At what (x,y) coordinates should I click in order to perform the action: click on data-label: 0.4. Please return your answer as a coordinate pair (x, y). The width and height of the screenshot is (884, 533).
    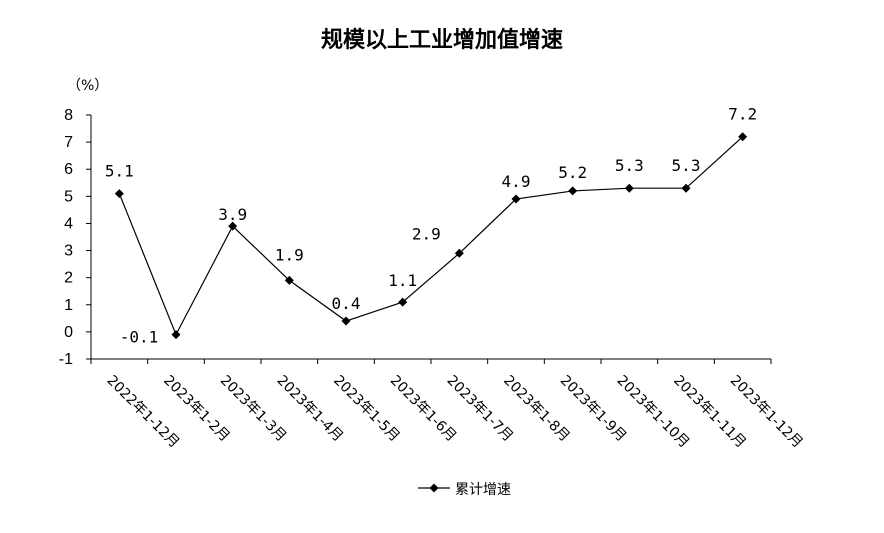
    Looking at the image, I should click on (346, 303).